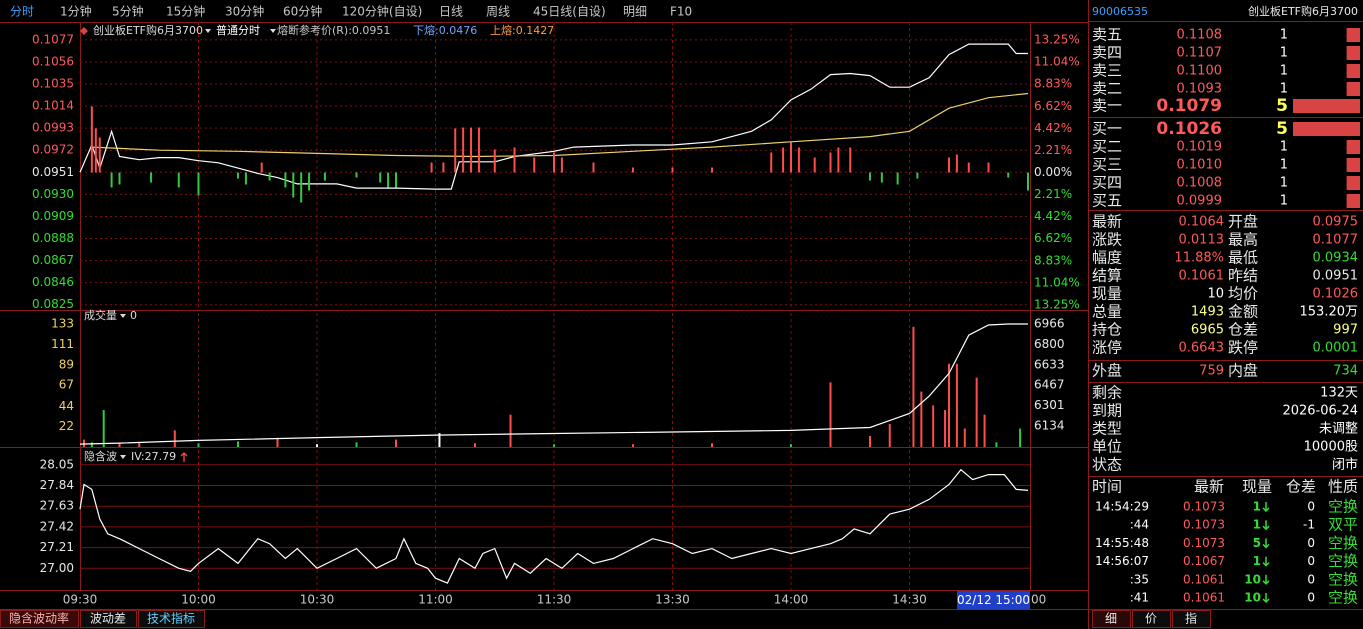 The image size is (1363, 629). Describe the element at coordinates (1243, 312) in the screenshot. I see `stat-label: 金额` at that location.